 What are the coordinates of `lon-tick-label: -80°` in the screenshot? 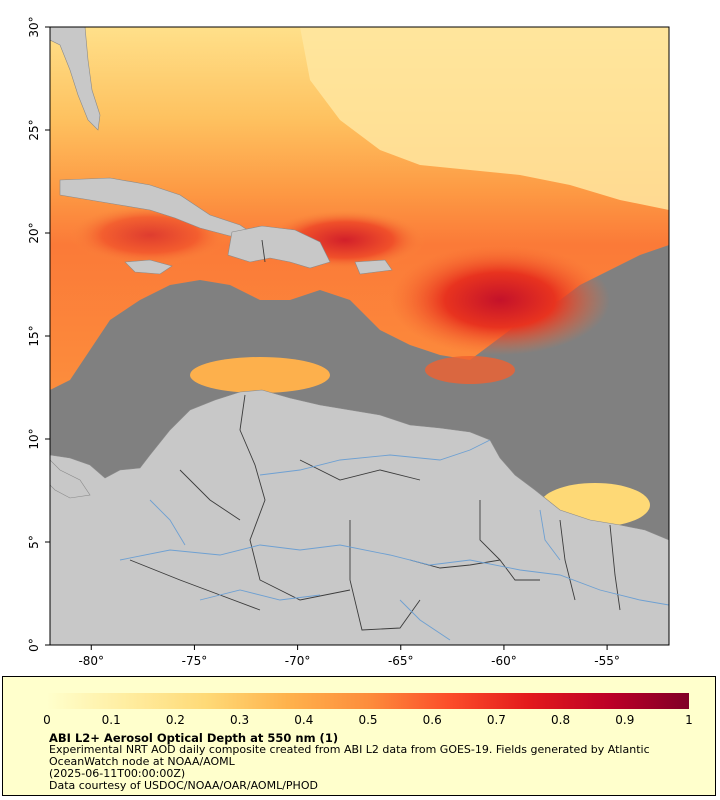 It's located at (91, 661).